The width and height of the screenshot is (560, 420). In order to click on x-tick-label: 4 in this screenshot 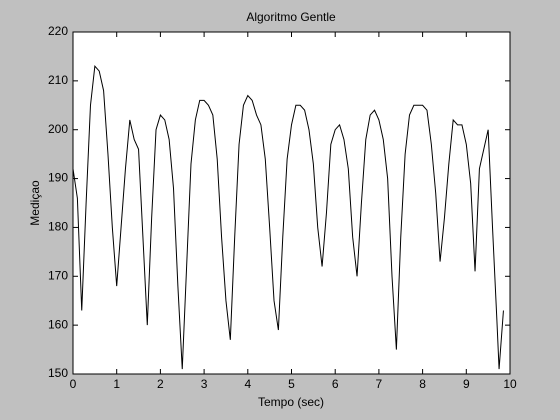, I will do `click(247, 384)`.